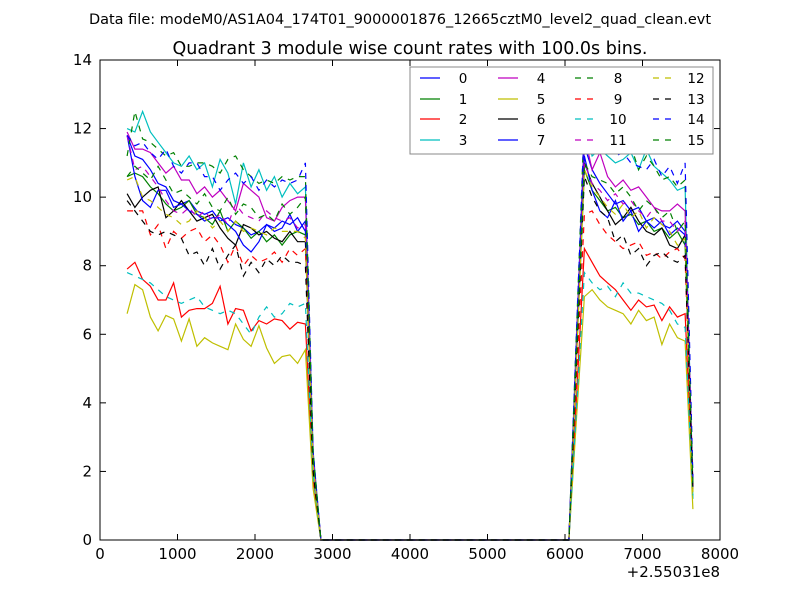  I want to click on x-tick-label: 2000, so click(255, 554).